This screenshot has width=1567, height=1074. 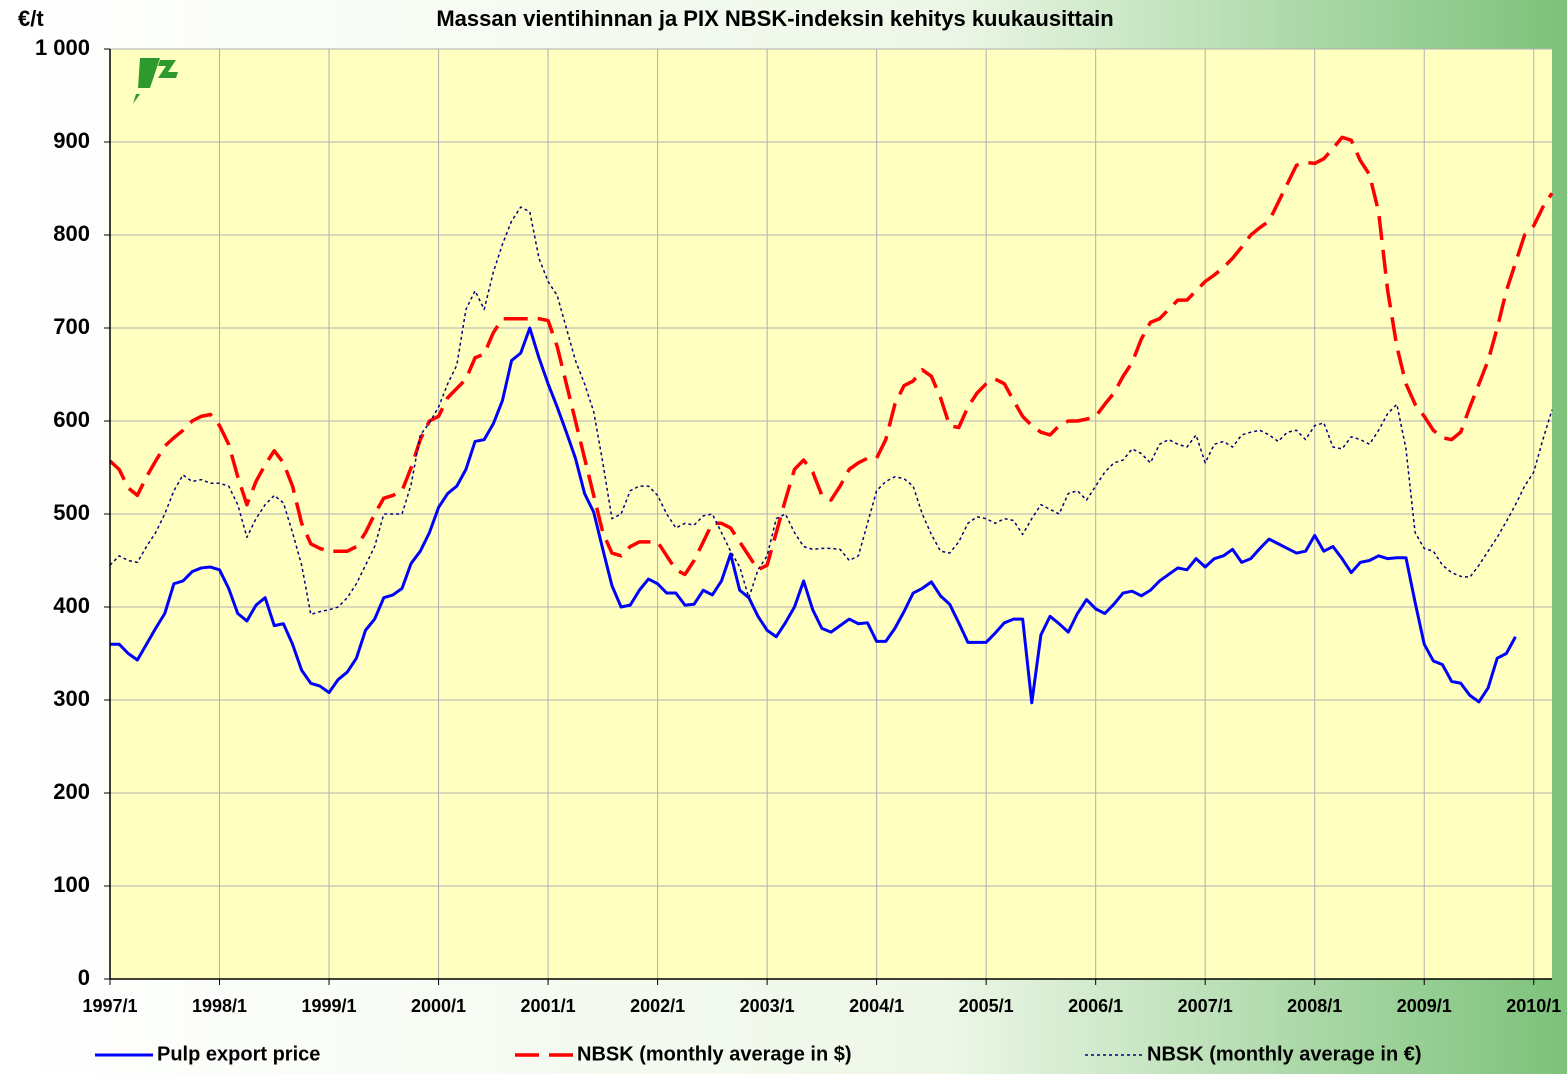 What do you see at coordinates (1314, 1006) in the screenshot?
I see `x-tick-label: 2008/1` at bounding box center [1314, 1006].